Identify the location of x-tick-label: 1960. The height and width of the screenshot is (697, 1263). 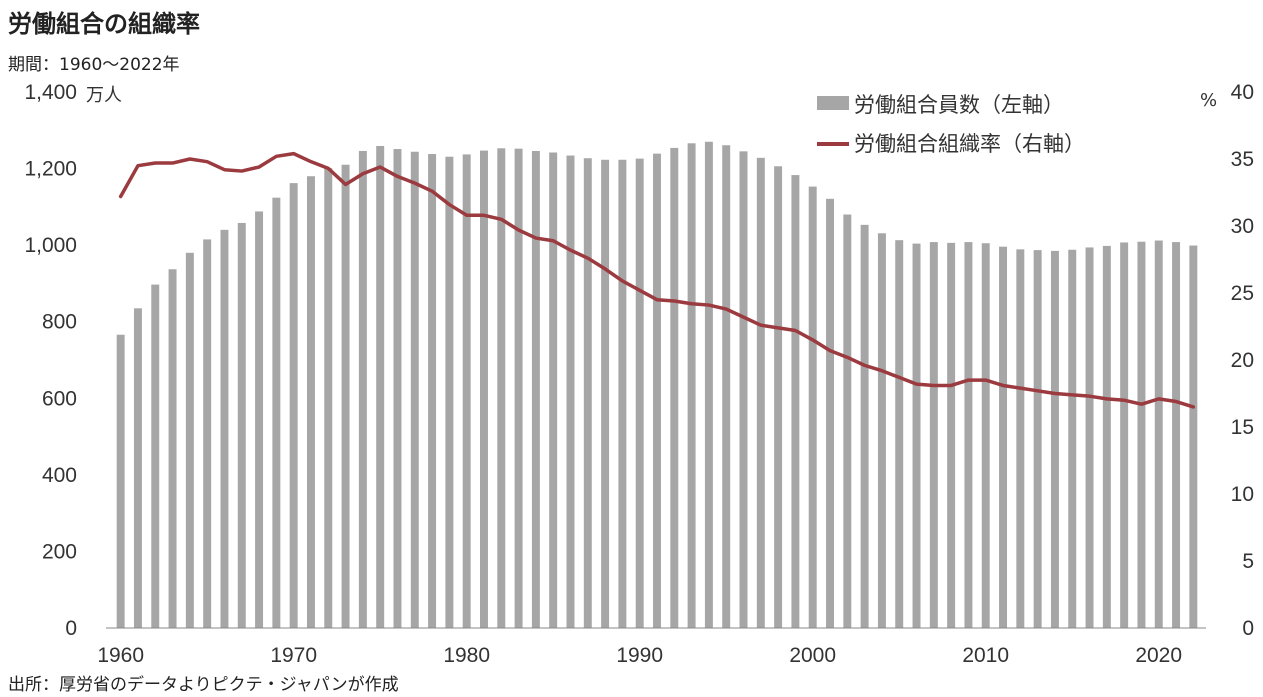
(120, 655).